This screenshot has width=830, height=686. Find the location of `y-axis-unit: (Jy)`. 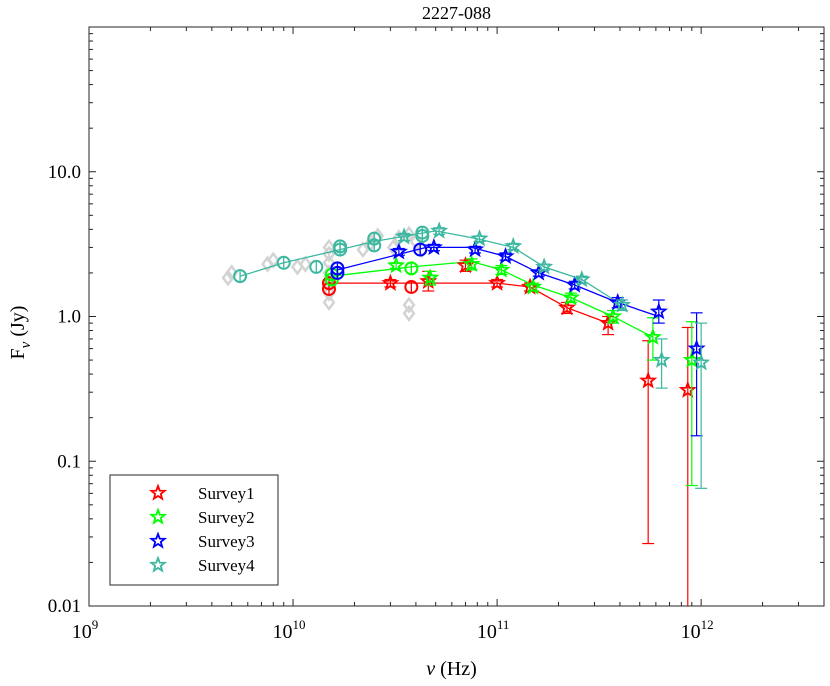

y-axis-unit: (Jy) is located at coordinates (18, 321).